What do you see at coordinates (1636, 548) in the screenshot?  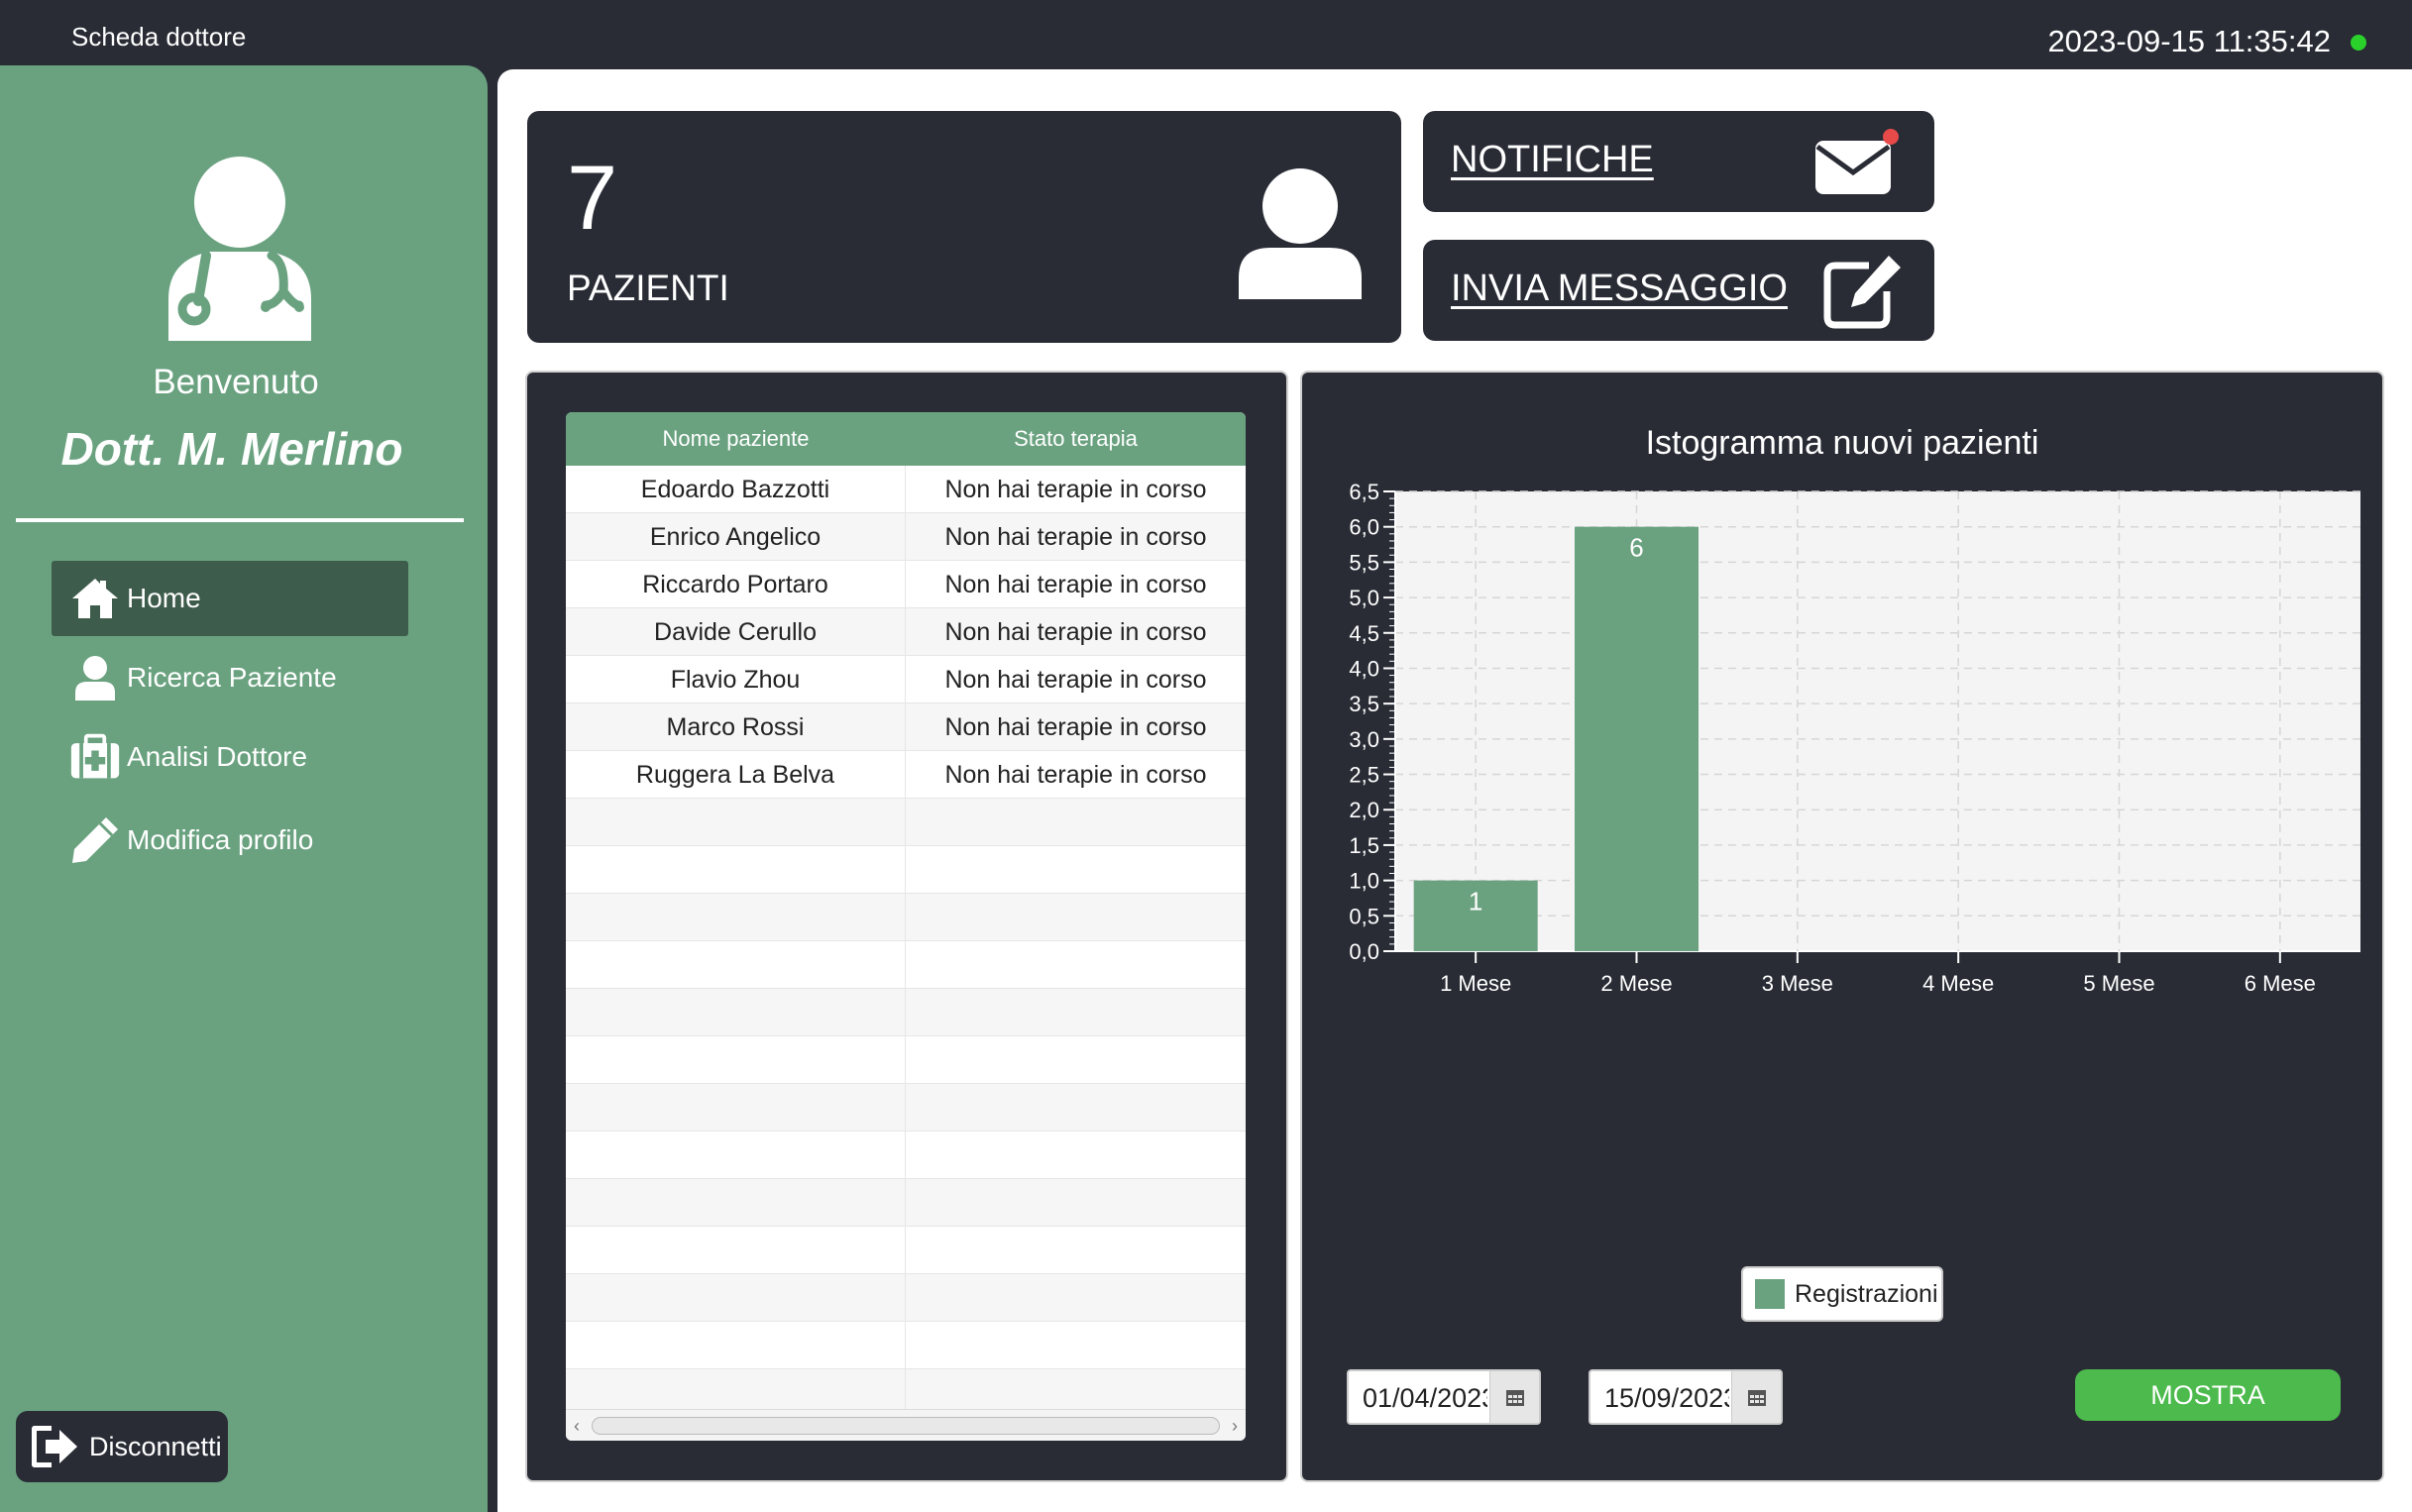 I see `bar-data-label: 6` at bounding box center [1636, 548].